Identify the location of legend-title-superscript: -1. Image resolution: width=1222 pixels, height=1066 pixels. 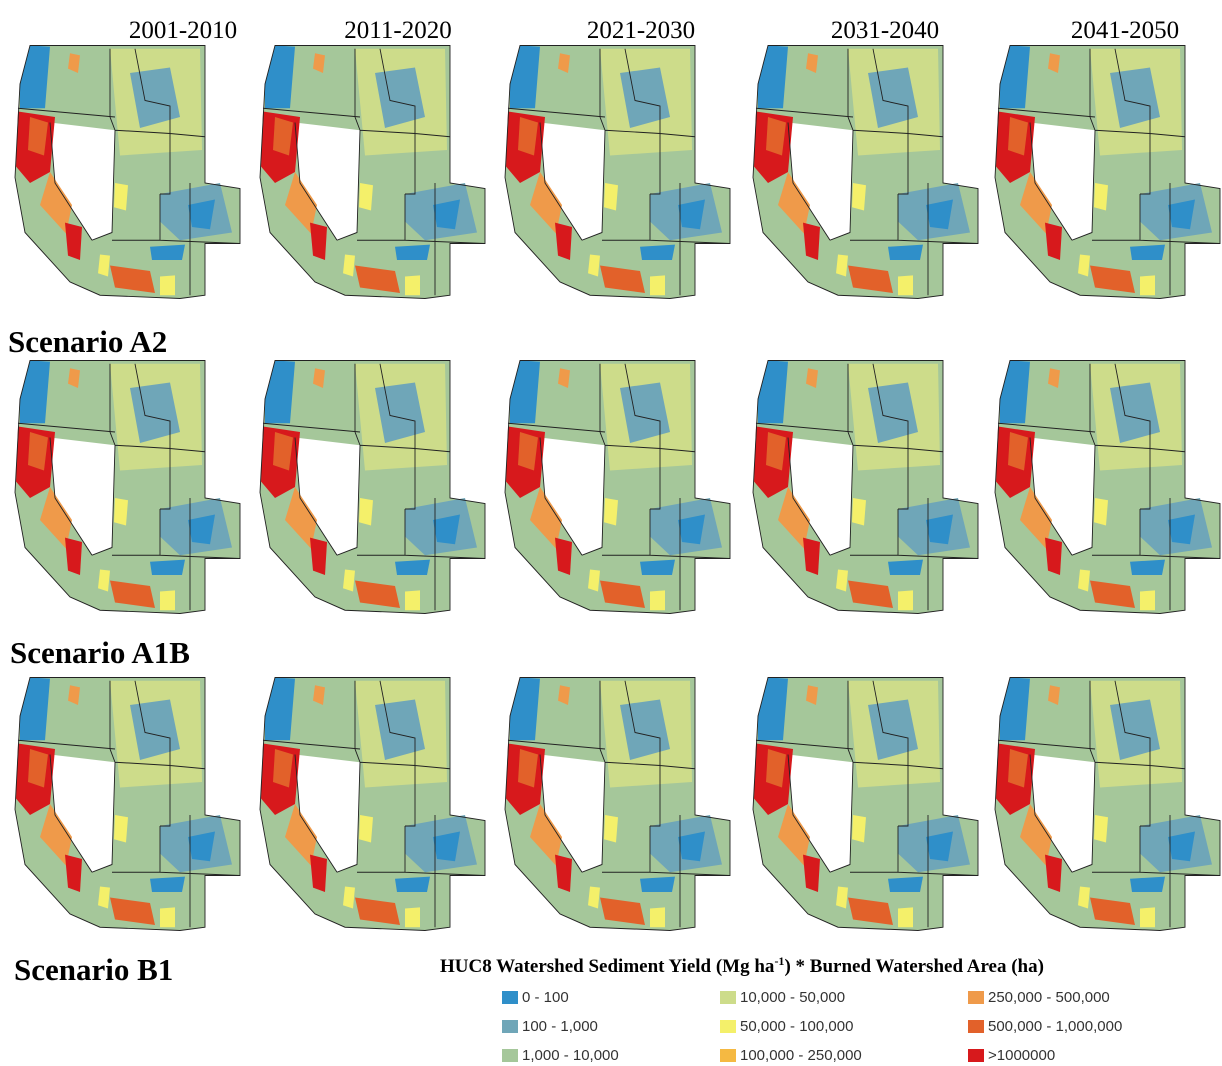
(779, 961).